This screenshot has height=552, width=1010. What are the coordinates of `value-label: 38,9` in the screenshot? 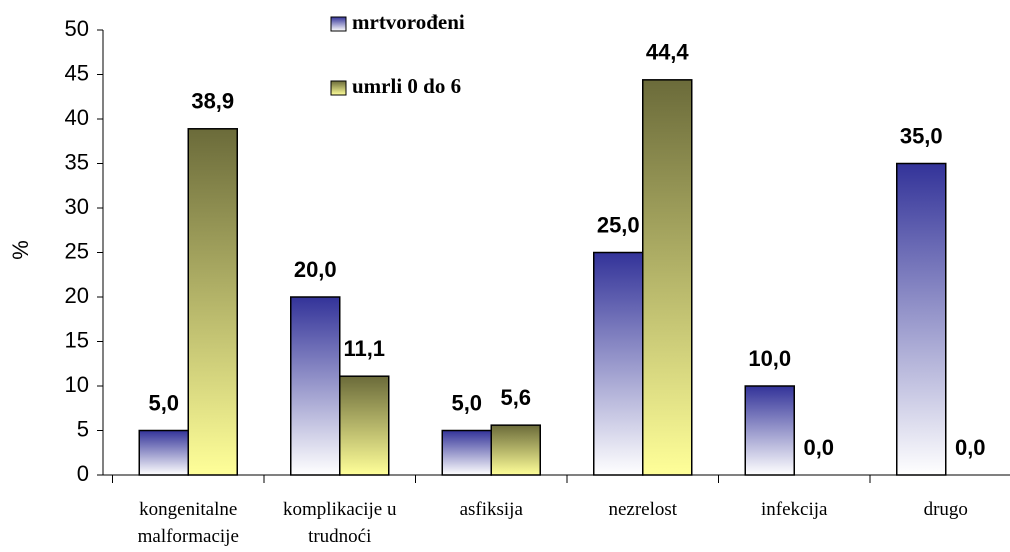 It's located at (212, 101).